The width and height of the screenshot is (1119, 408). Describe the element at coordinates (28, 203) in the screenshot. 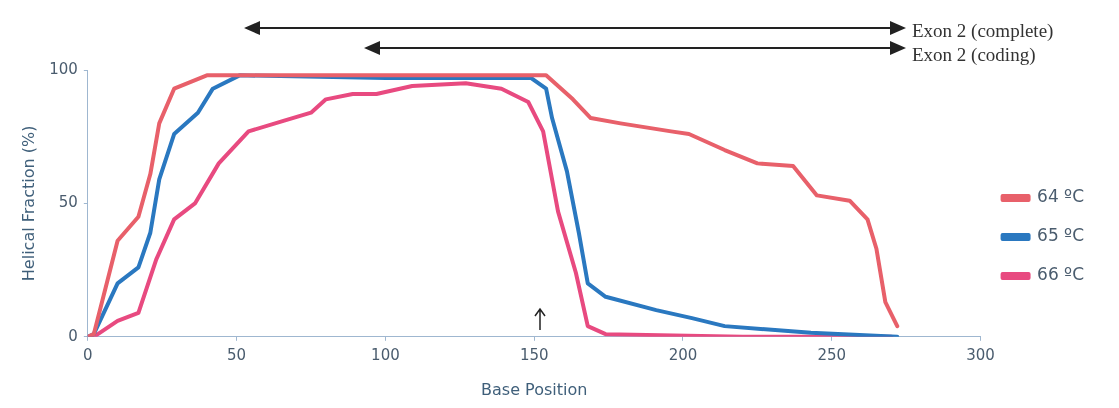

I see `y-axis-title: Helical Fraction (%)` at that location.